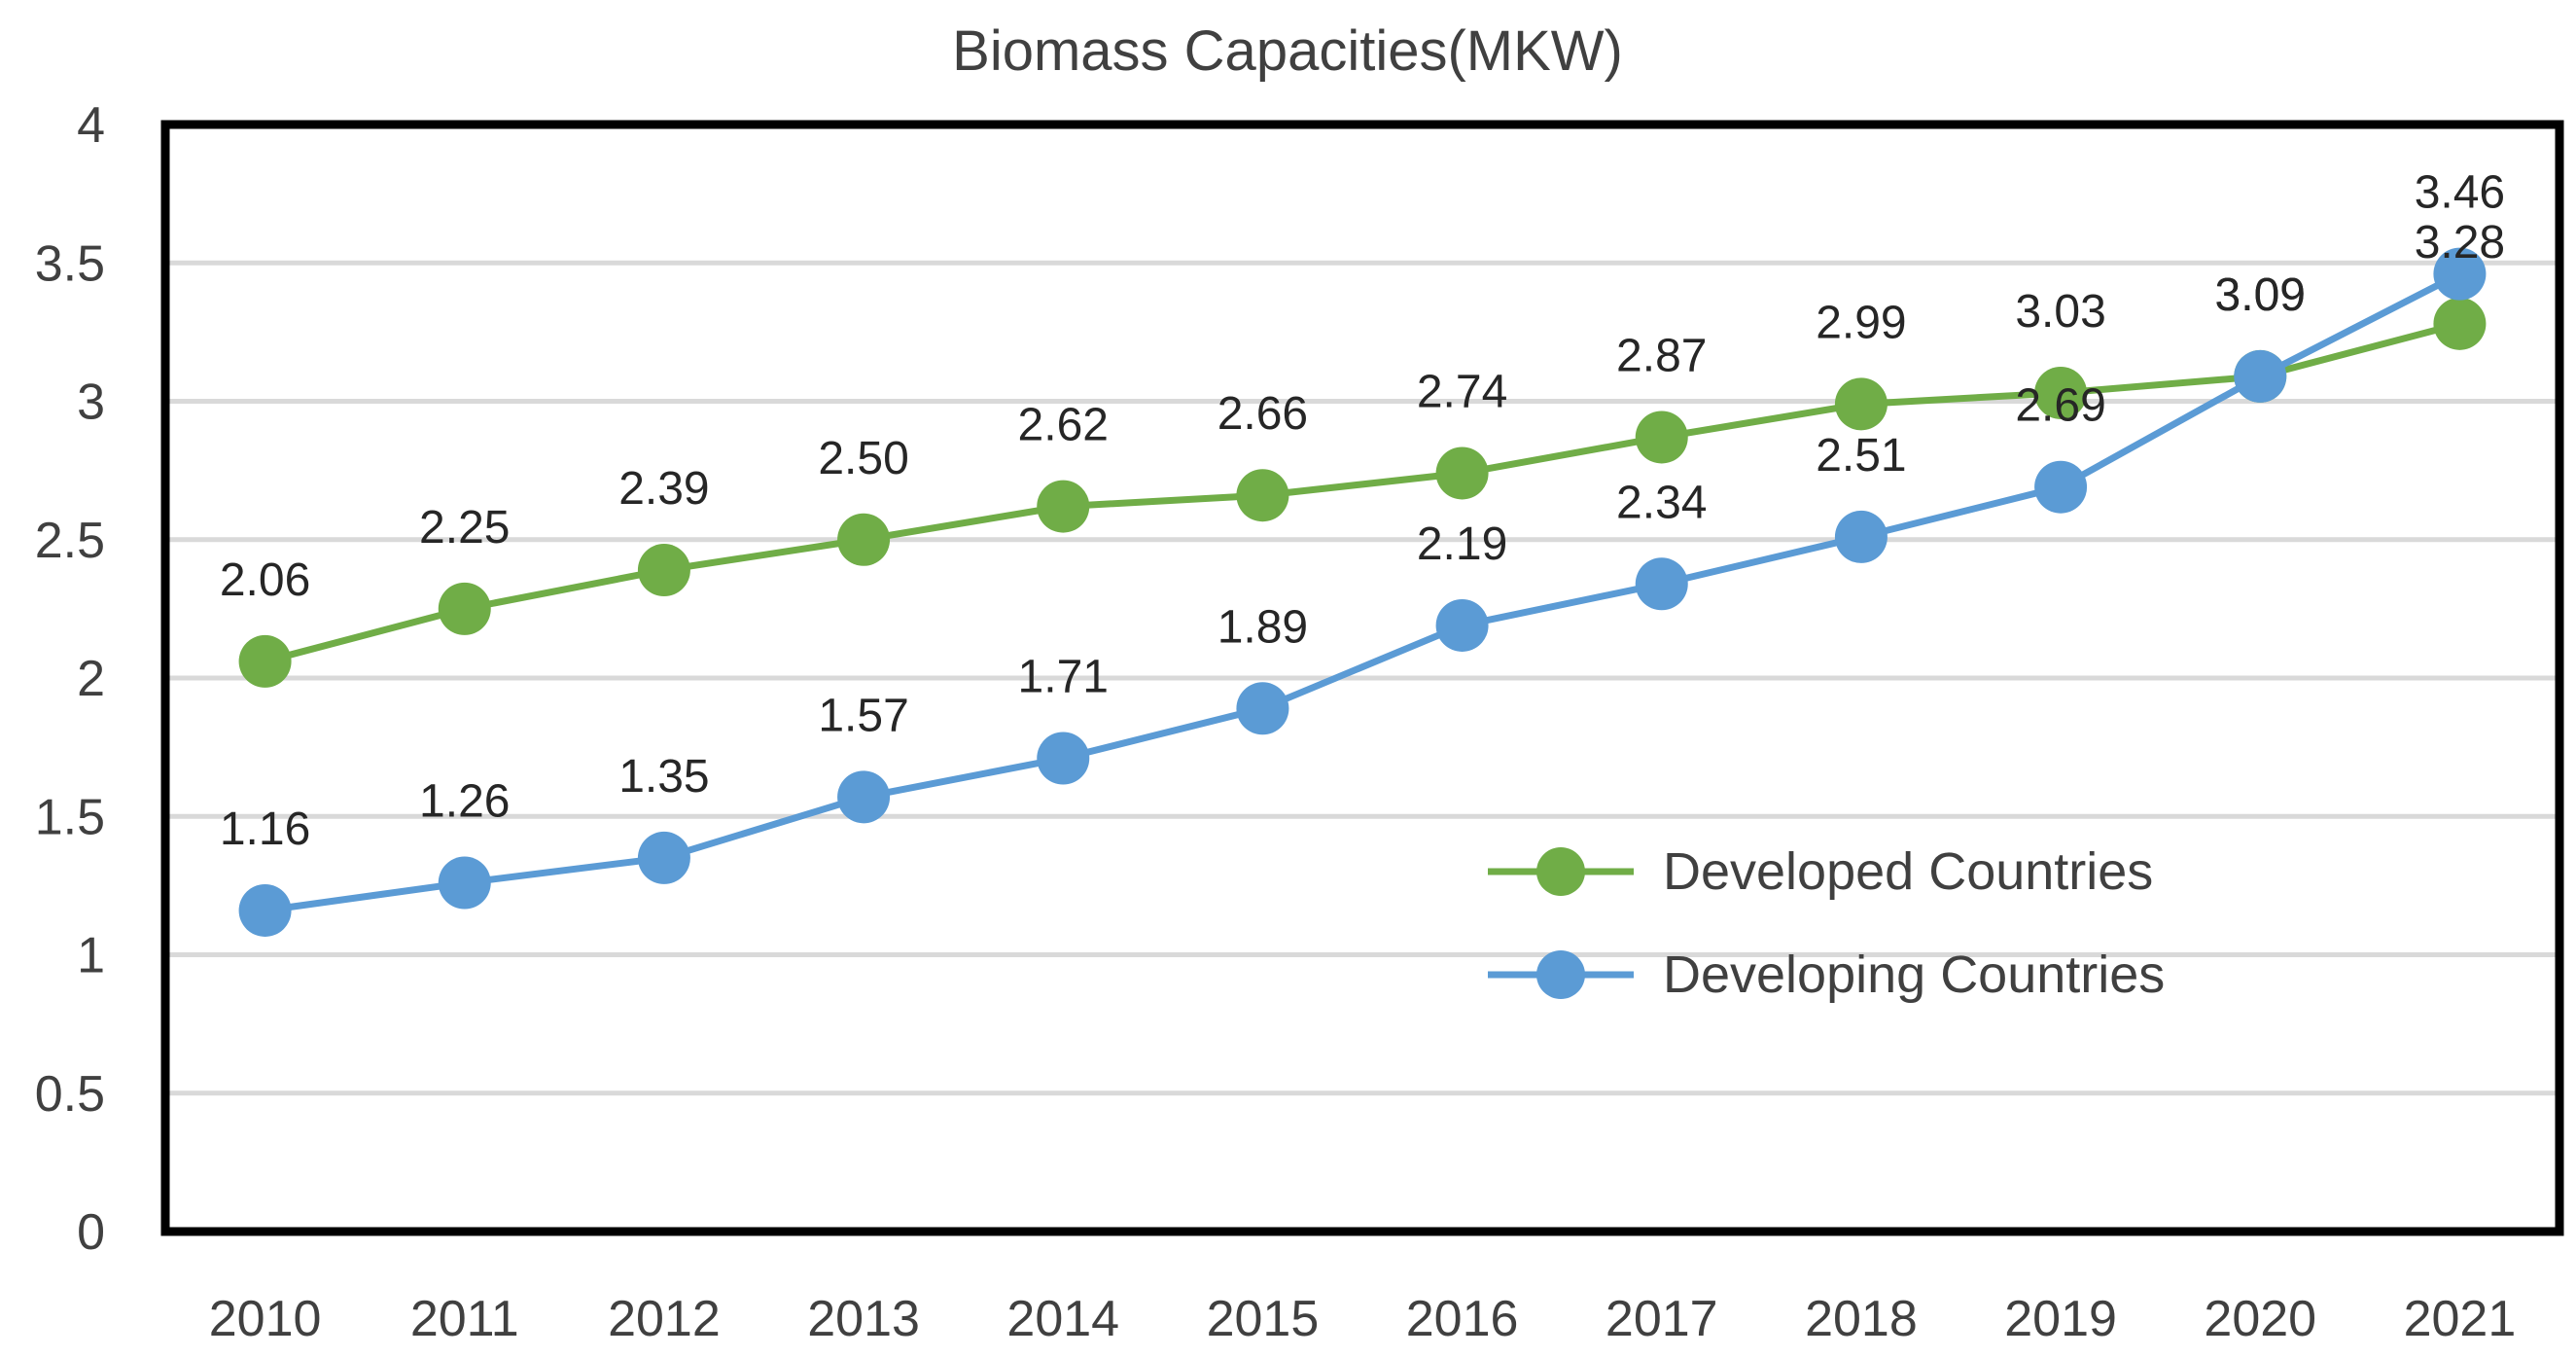 Image resolution: width=2576 pixels, height=1357 pixels. I want to click on y-tick-label: 1.5, so click(70, 817).